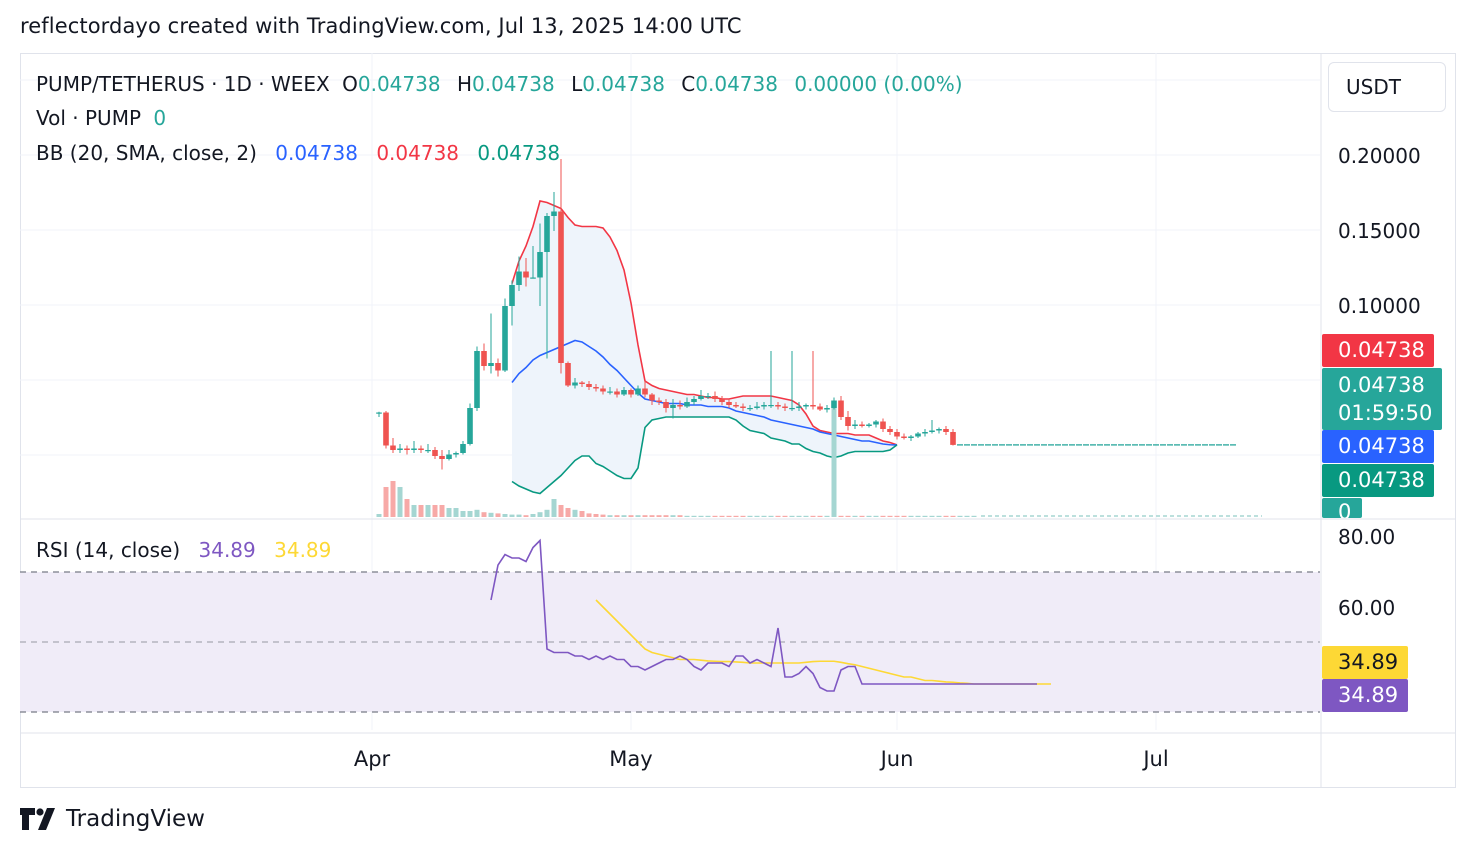 The height and width of the screenshot is (858, 1476). Describe the element at coordinates (1387, 87) in the screenshot. I see `currency-selector: USDT` at that location.